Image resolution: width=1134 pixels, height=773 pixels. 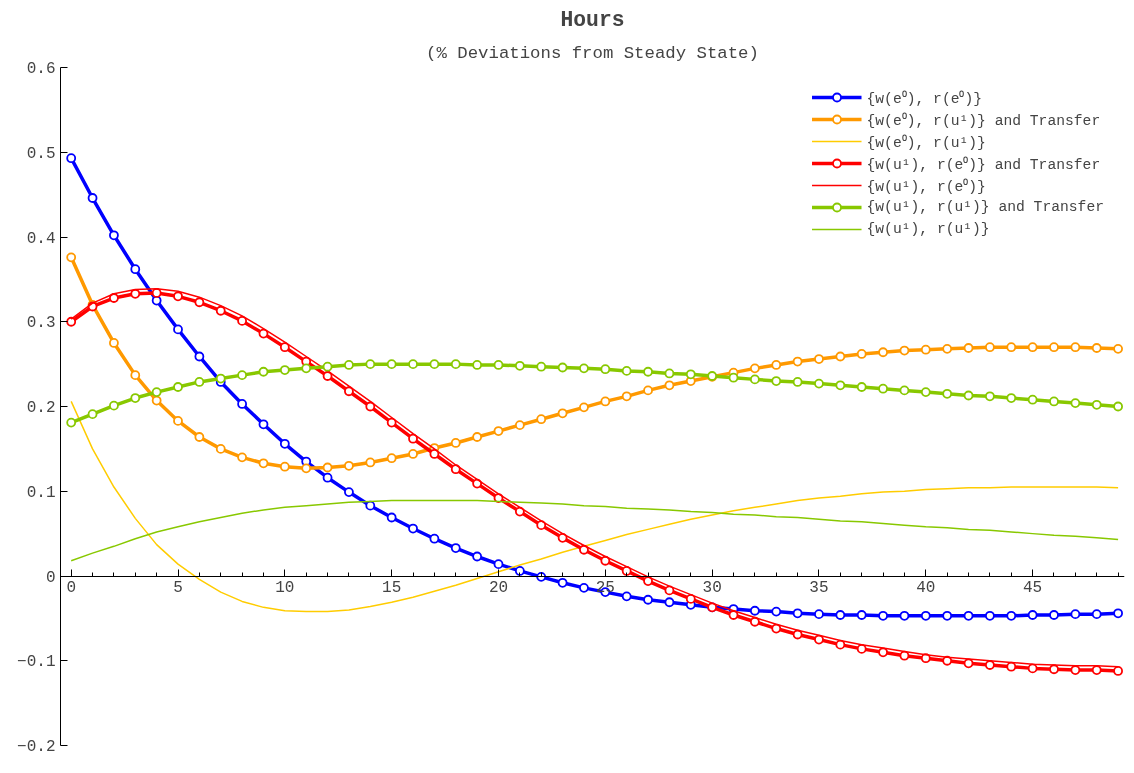 What do you see at coordinates (985, 207) in the screenshot?
I see `legend-label: {w(u¹), r(u¹)} and Transfer` at bounding box center [985, 207].